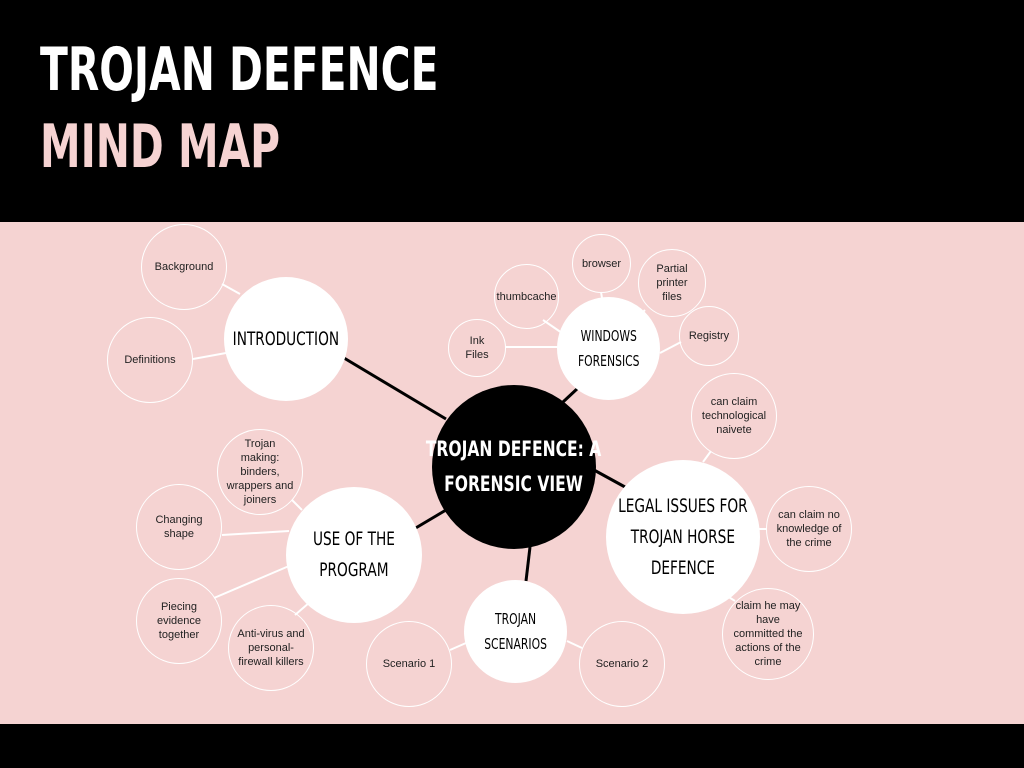 The width and height of the screenshot is (1024, 768). What do you see at coordinates (515, 618) in the screenshot?
I see `topic-scenarios-label-1: TROJAN` at bounding box center [515, 618].